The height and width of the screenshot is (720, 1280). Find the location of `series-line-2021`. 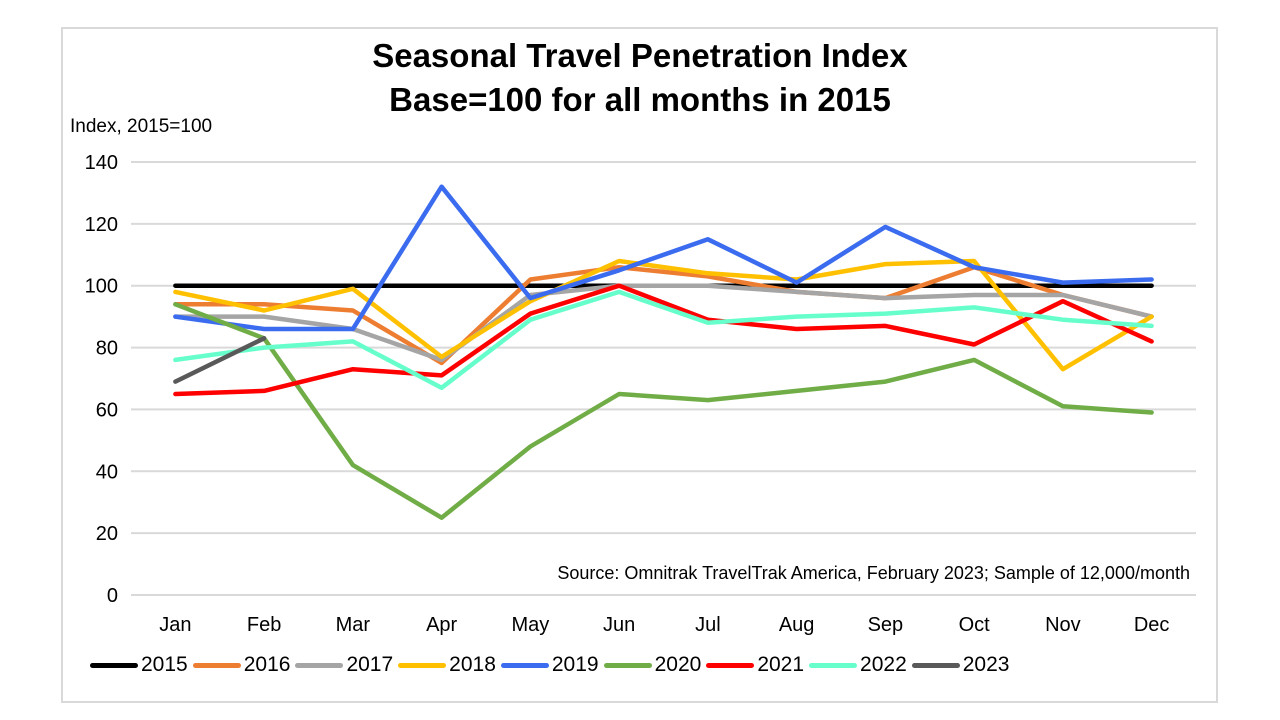

series-line-2021 is located at coordinates (663, 340).